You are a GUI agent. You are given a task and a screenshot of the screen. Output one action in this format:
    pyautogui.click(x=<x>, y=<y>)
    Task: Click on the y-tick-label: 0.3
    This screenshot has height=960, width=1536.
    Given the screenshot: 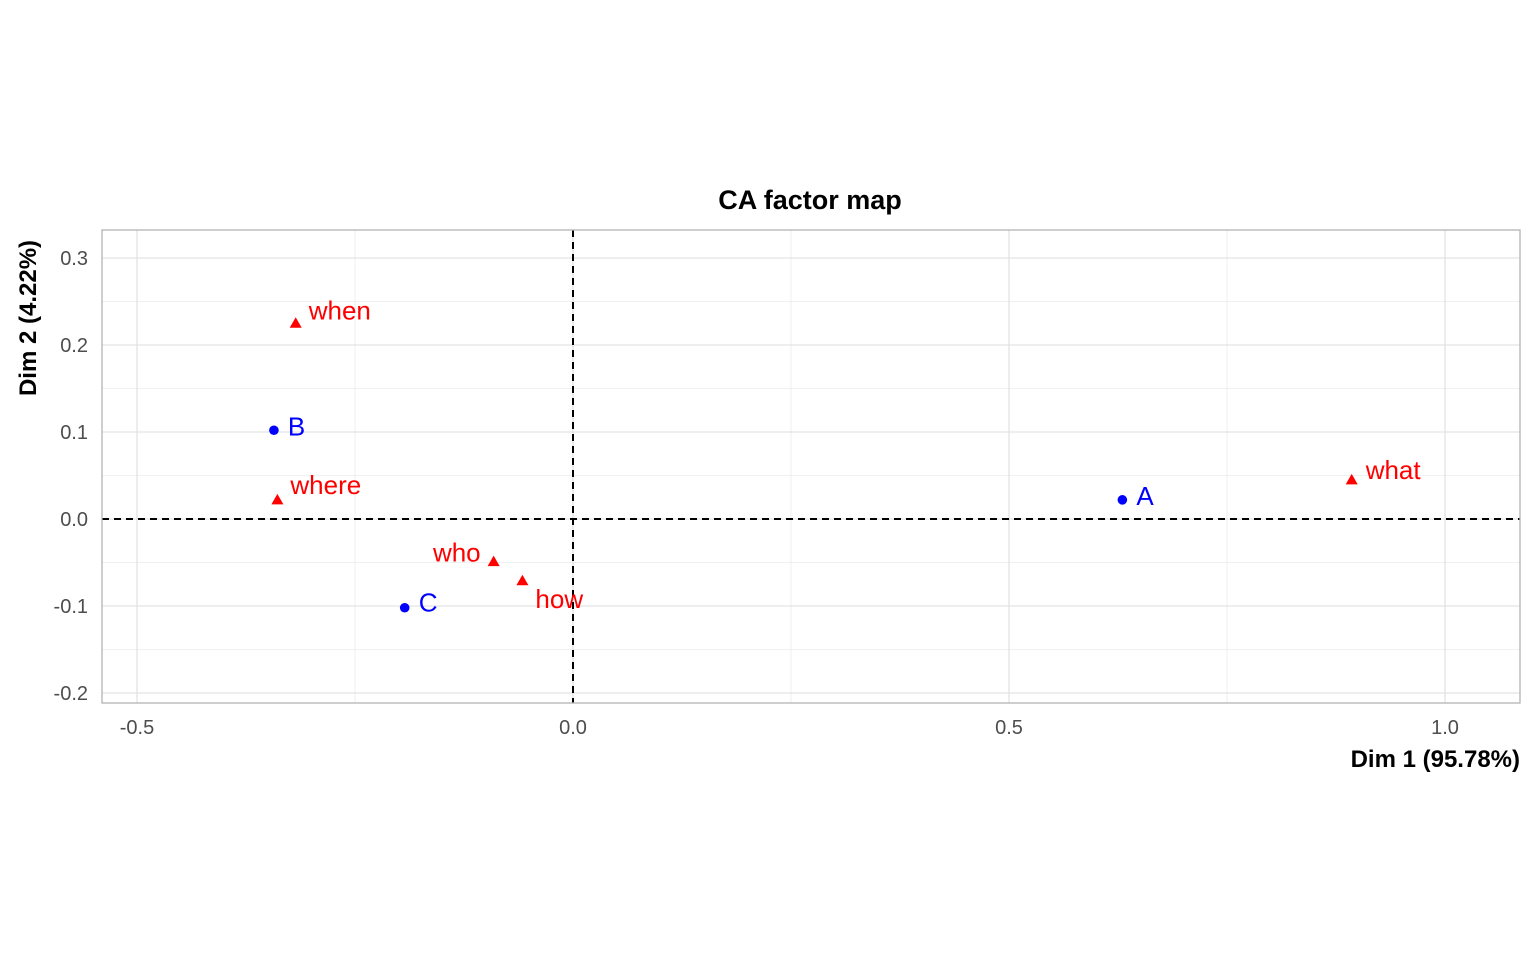 What is the action you would take?
    pyautogui.click(x=74, y=259)
    